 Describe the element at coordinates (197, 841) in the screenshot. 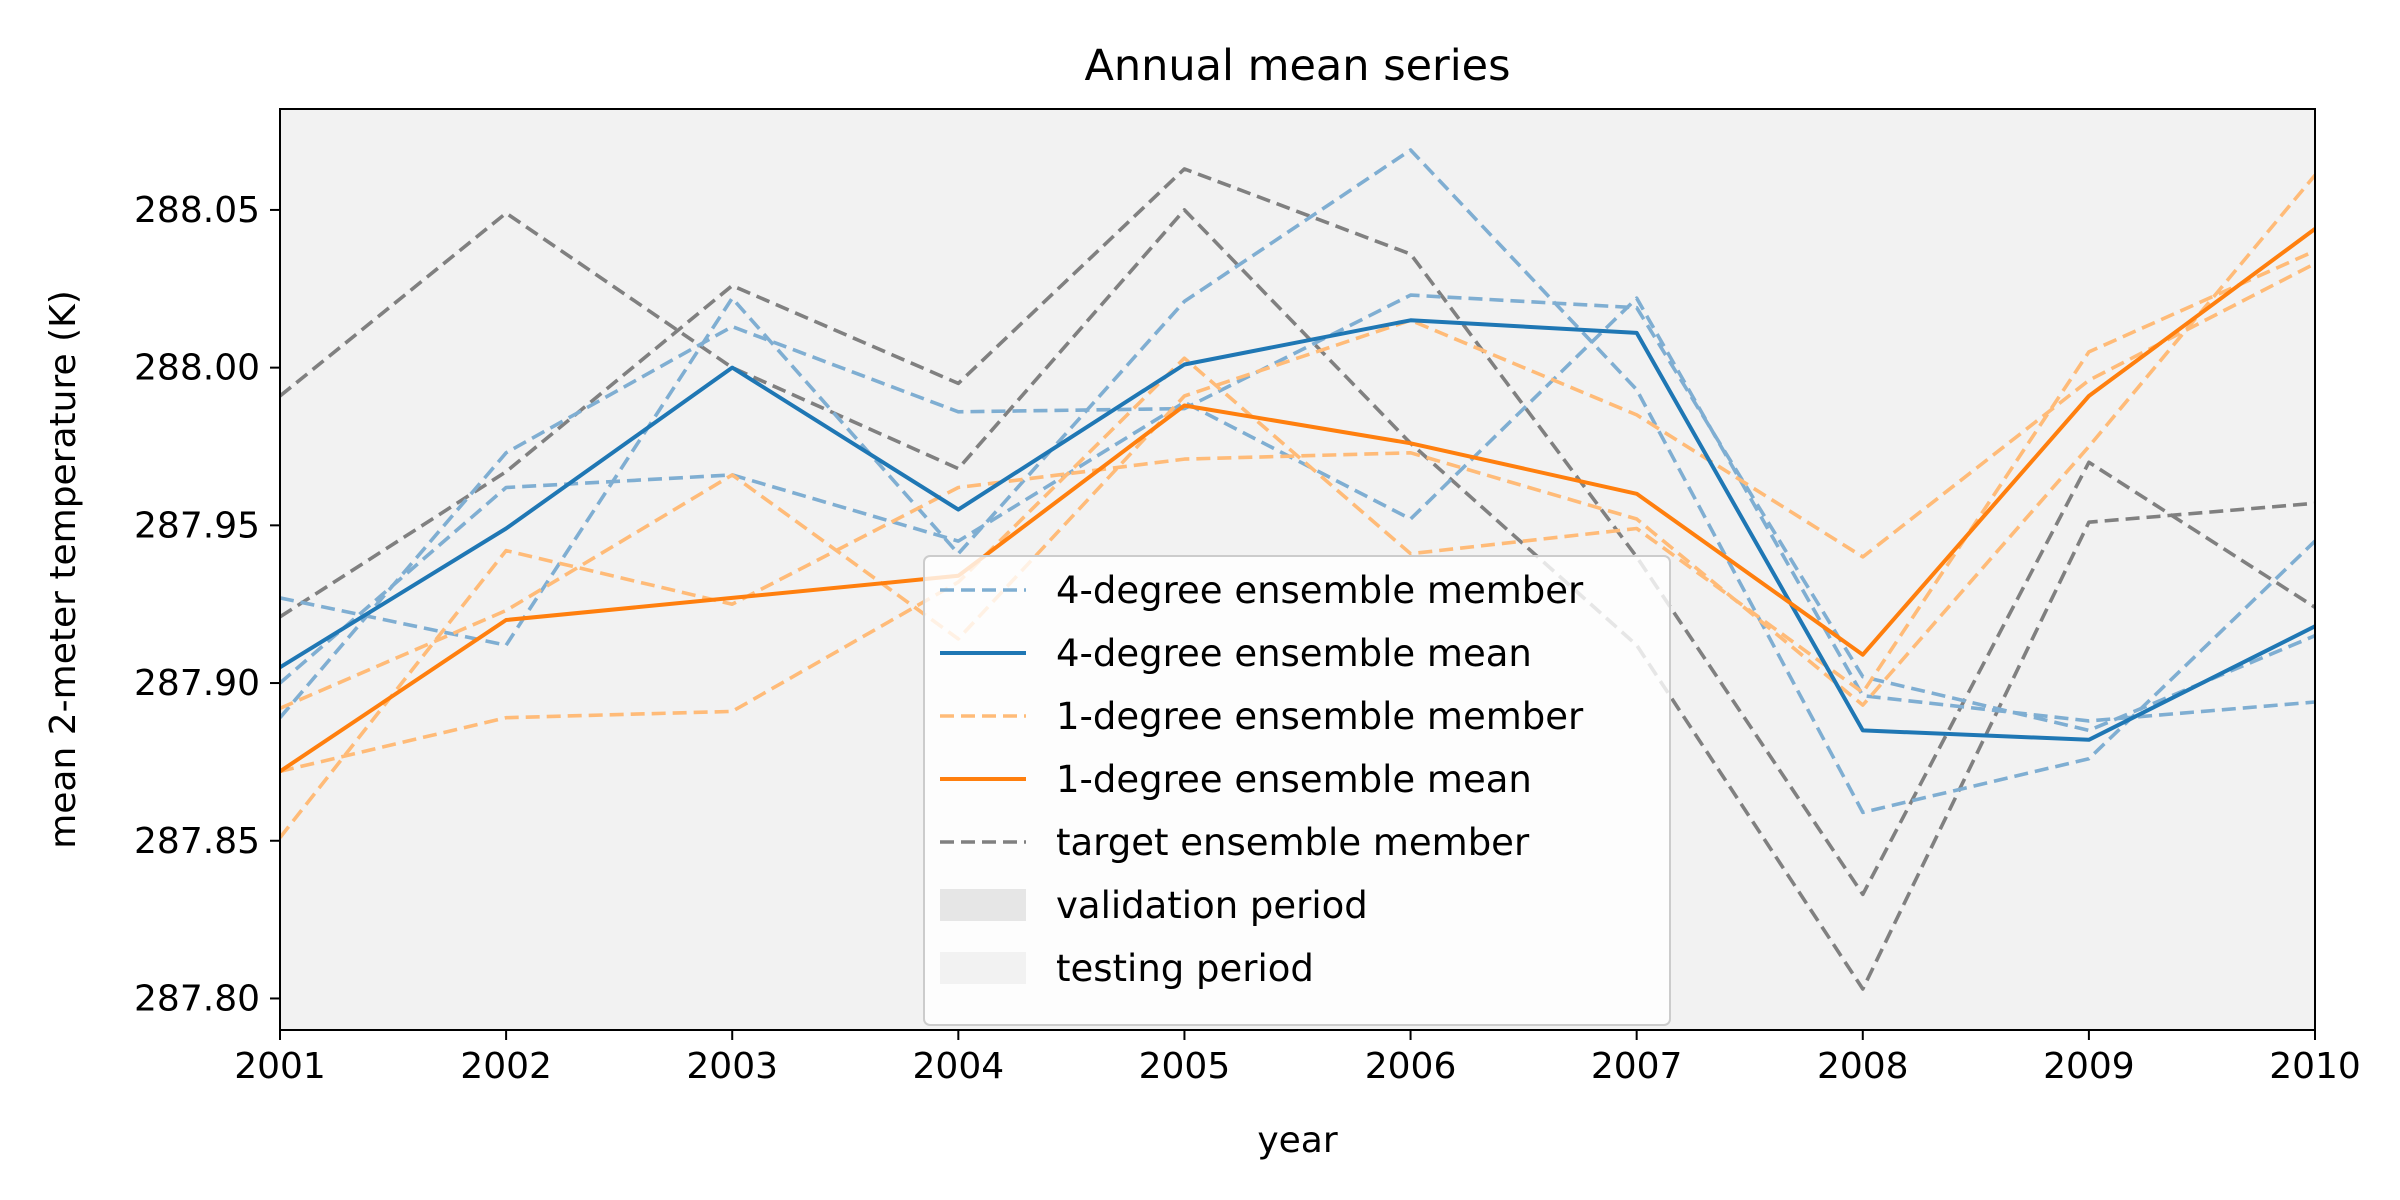

I see `y-tick-label: 287.85` at that location.